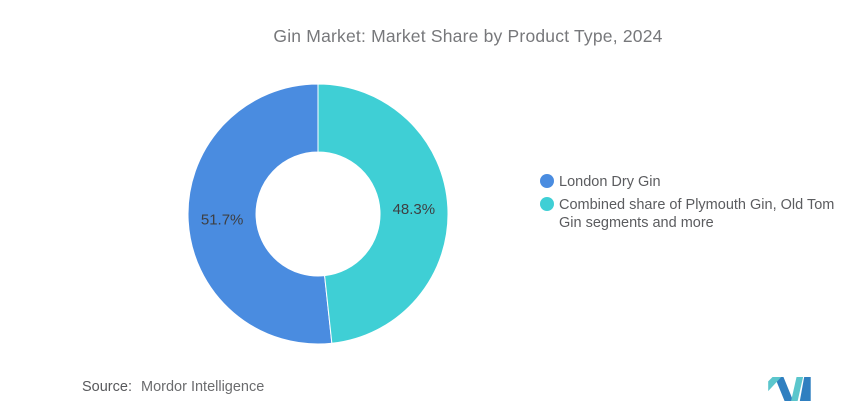  I want to click on source-value: Mordor Intelligence, so click(202, 387).